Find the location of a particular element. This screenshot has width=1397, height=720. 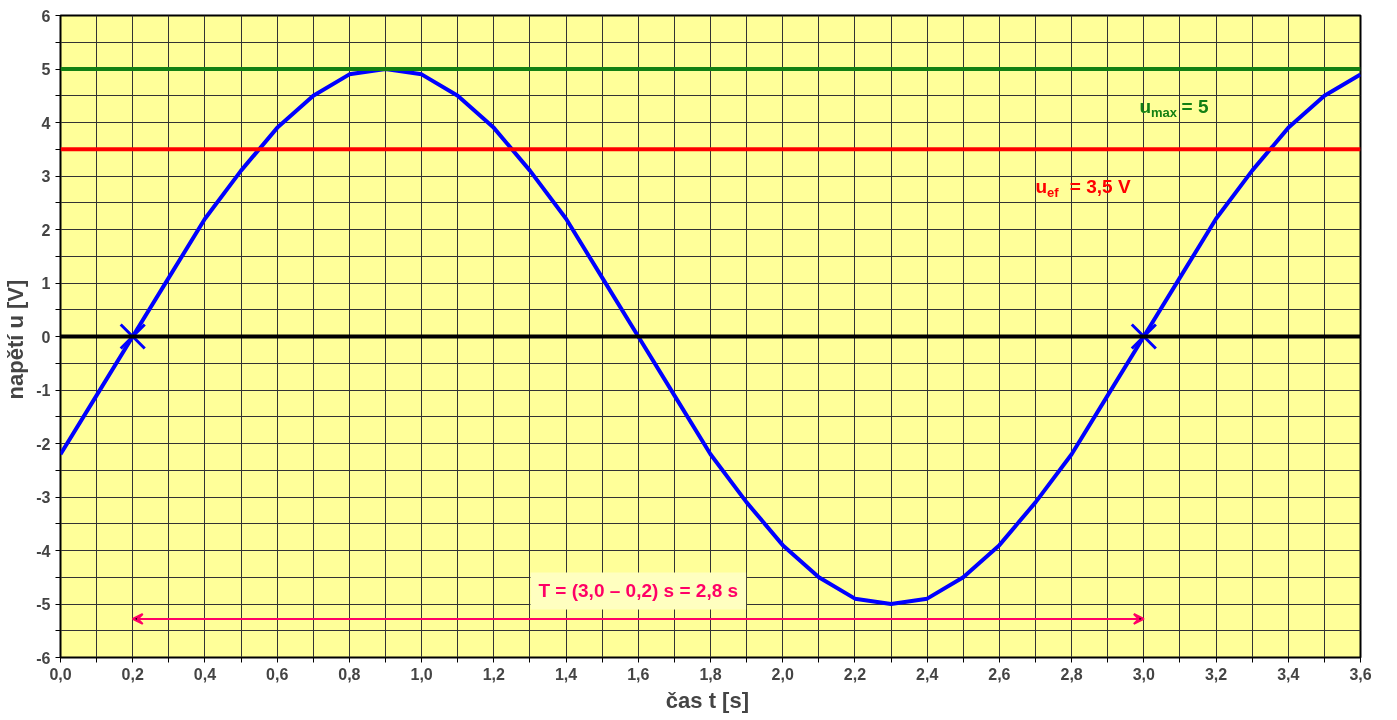

y-tick-label: -1 is located at coordinates (43, 390).